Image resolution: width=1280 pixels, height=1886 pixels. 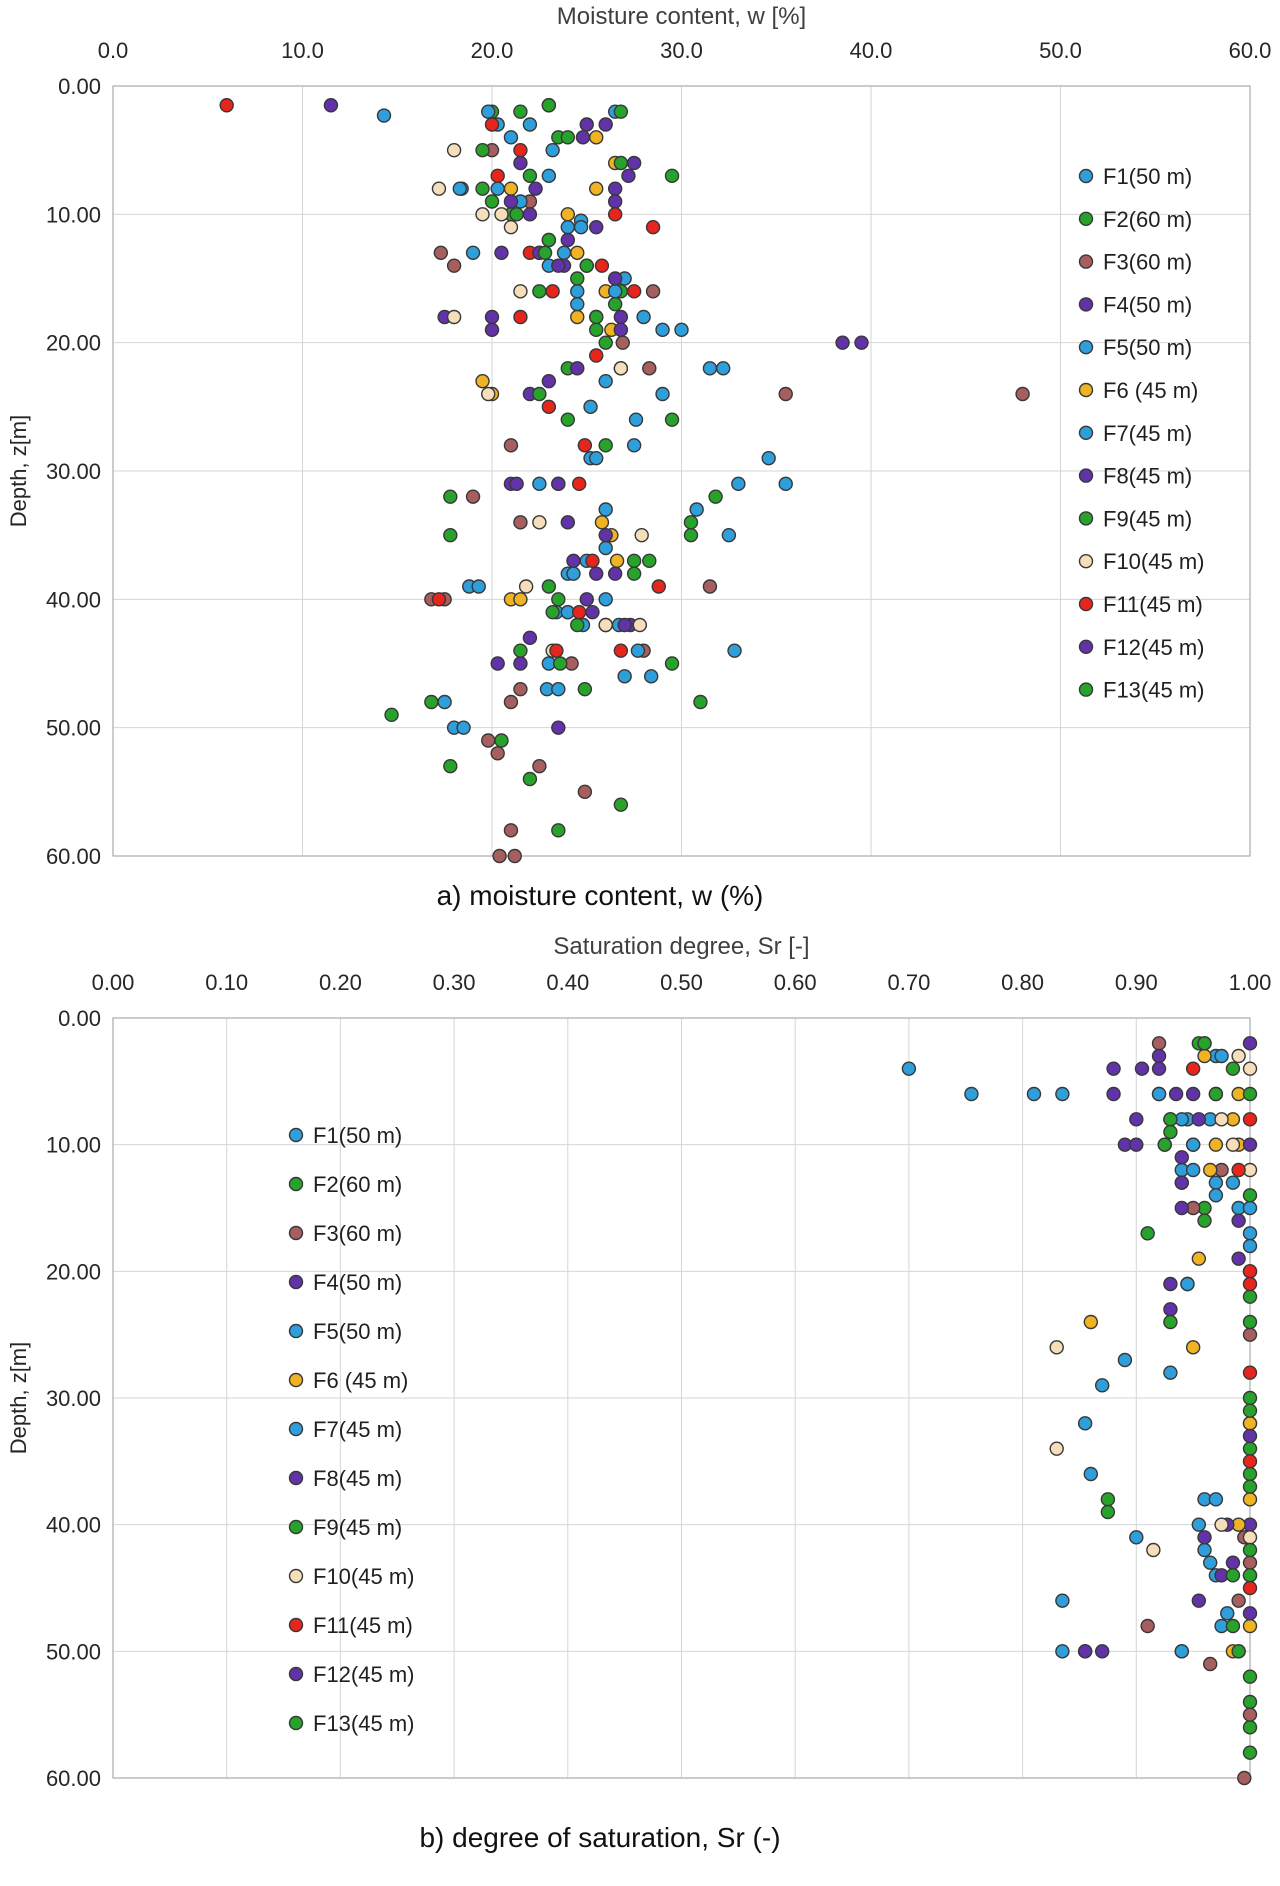 What do you see at coordinates (1138, 390) in the screenshot?
I see `legend-item: F6 (45 m)` at bounding box center [1138, 390].